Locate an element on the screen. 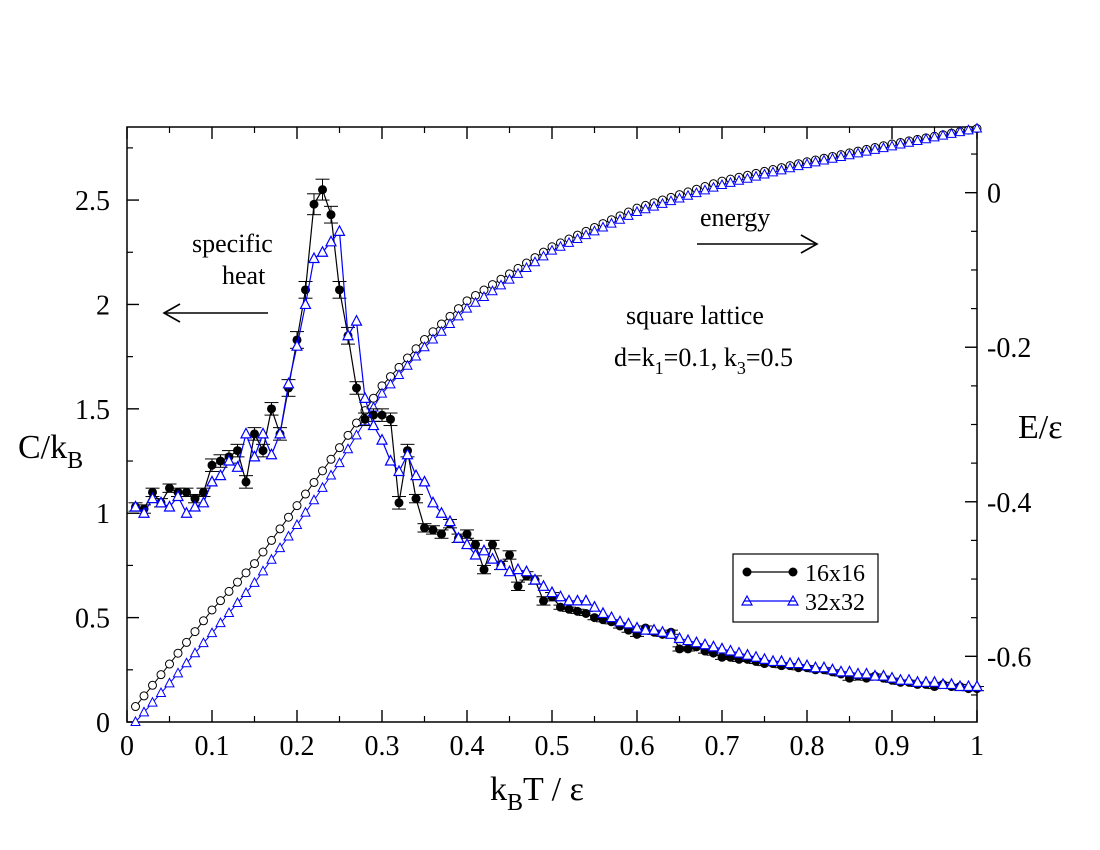  x-tick-label: 0.8 is located at coordinates (807, 746).